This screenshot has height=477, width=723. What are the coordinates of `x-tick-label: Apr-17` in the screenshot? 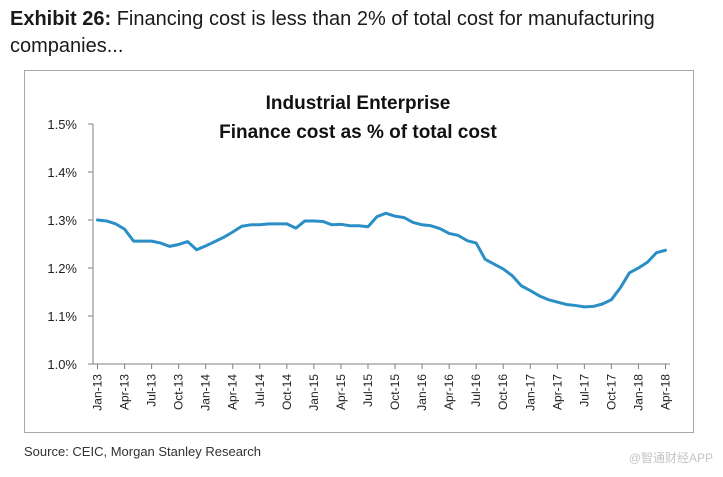 It's located at (557, 392).